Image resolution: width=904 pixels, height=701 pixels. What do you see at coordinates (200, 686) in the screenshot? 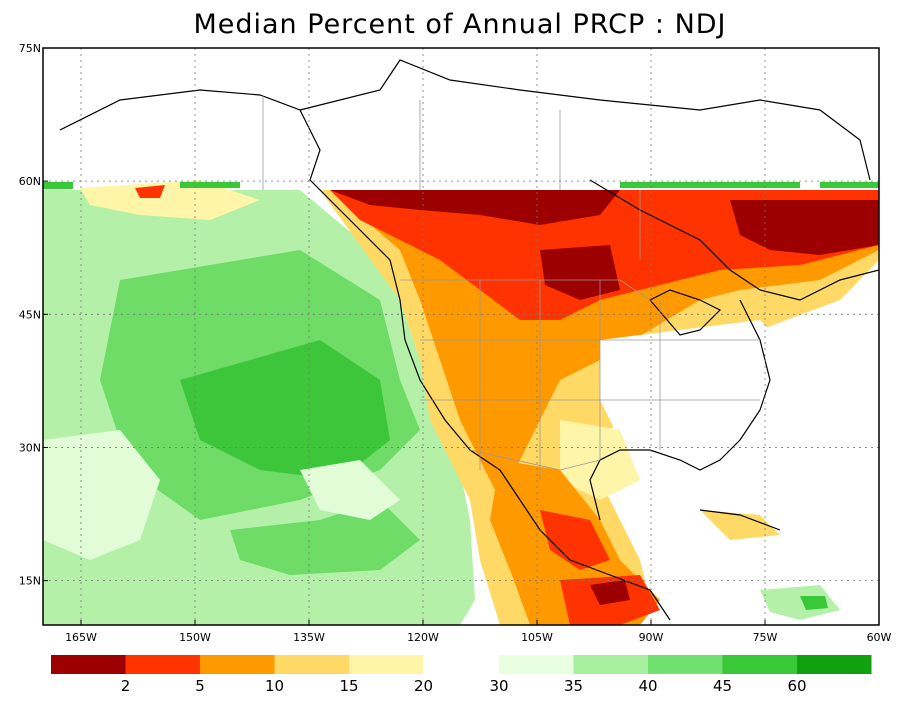
I see `legend-label-dry: 5` at bounding box center [200, 686].